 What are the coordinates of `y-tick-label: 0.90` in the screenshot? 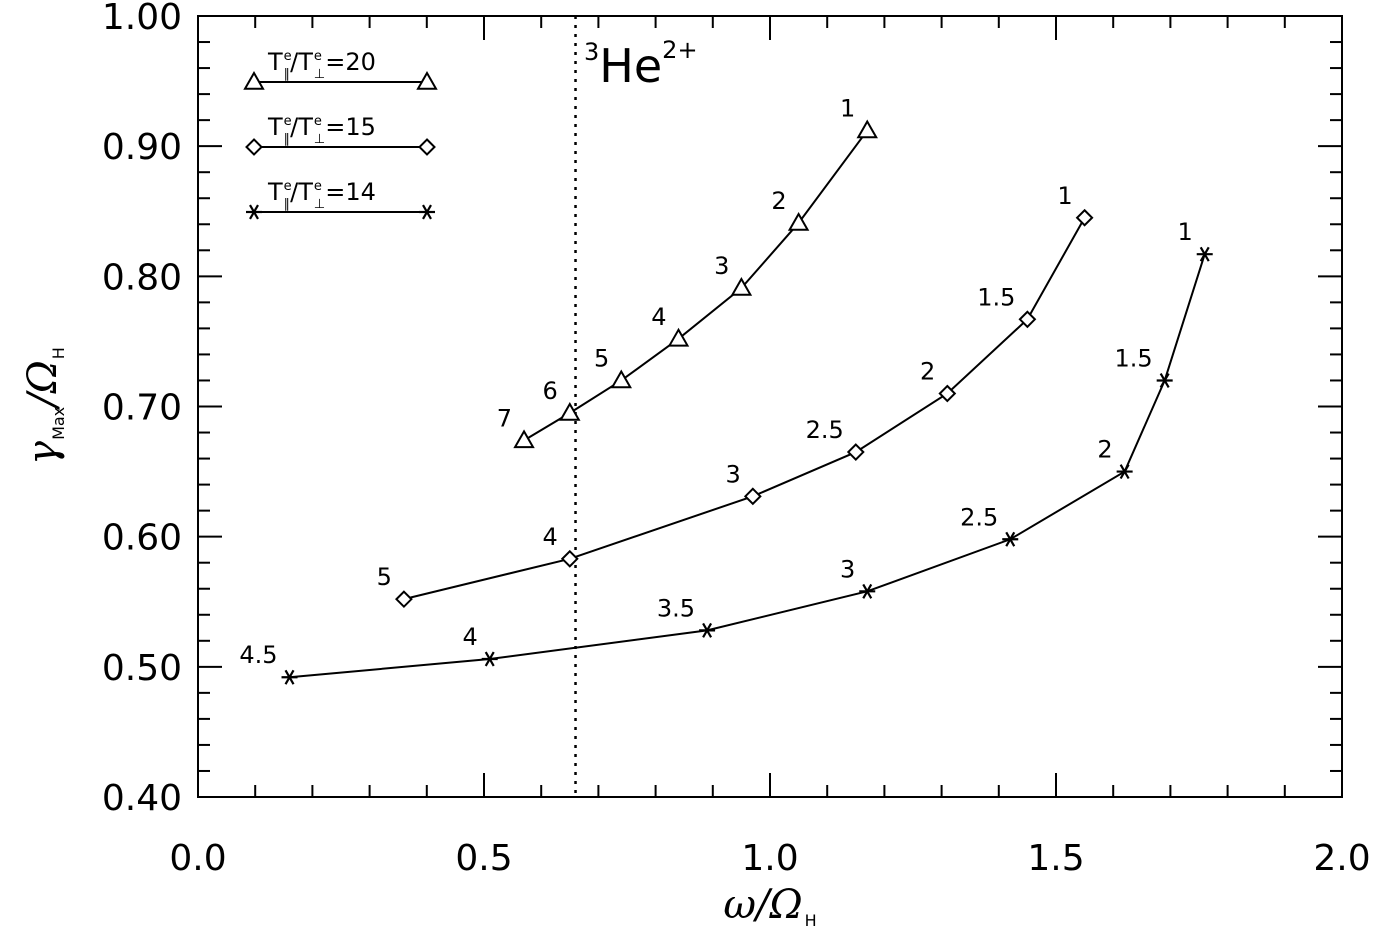 It's located at (142, 147).